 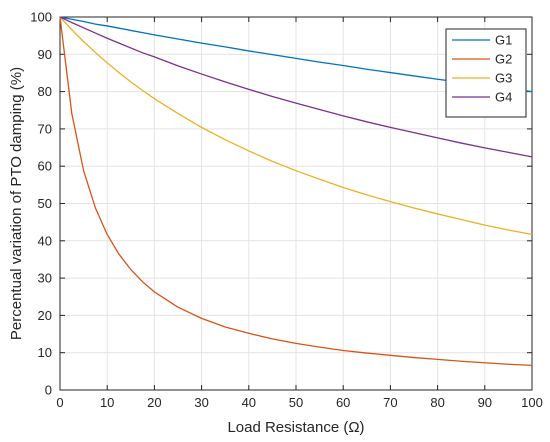 What do you see at coordinates (45, 128) in the screenshot?
I see `y-tick-label: 70` at bounding box center [45, 128].